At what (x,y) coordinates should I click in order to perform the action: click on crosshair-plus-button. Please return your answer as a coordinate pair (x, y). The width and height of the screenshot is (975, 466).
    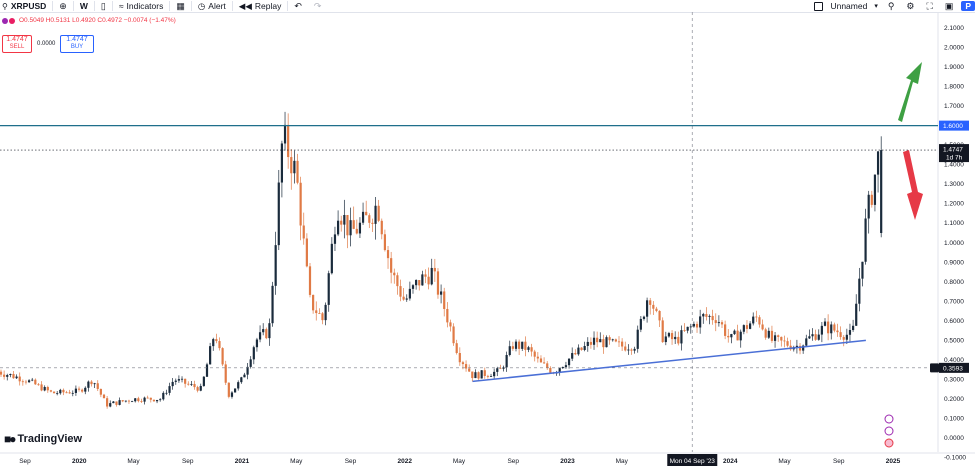
    Looking at the image, I should click on (934, 368).